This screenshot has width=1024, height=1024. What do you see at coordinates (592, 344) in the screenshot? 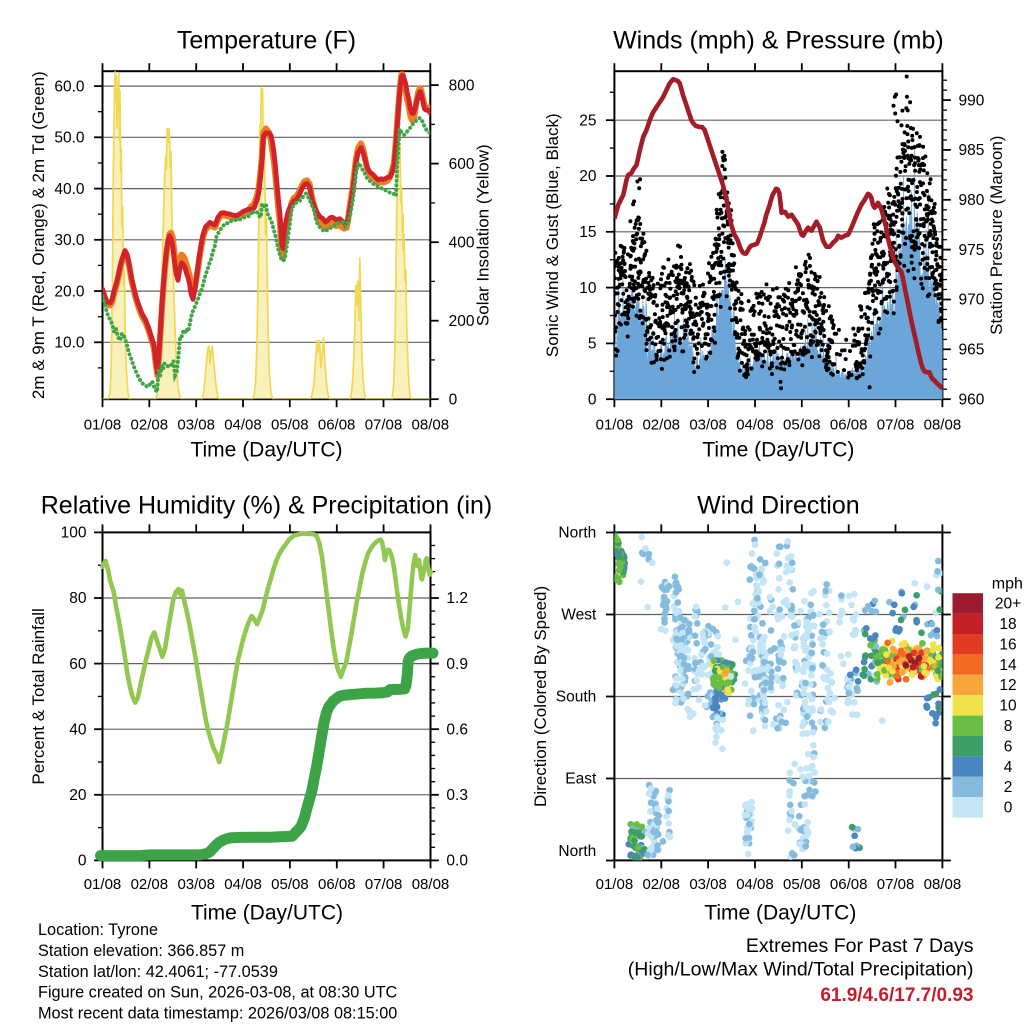
I see `svg-text: 5` at bounding box center [592, 344].